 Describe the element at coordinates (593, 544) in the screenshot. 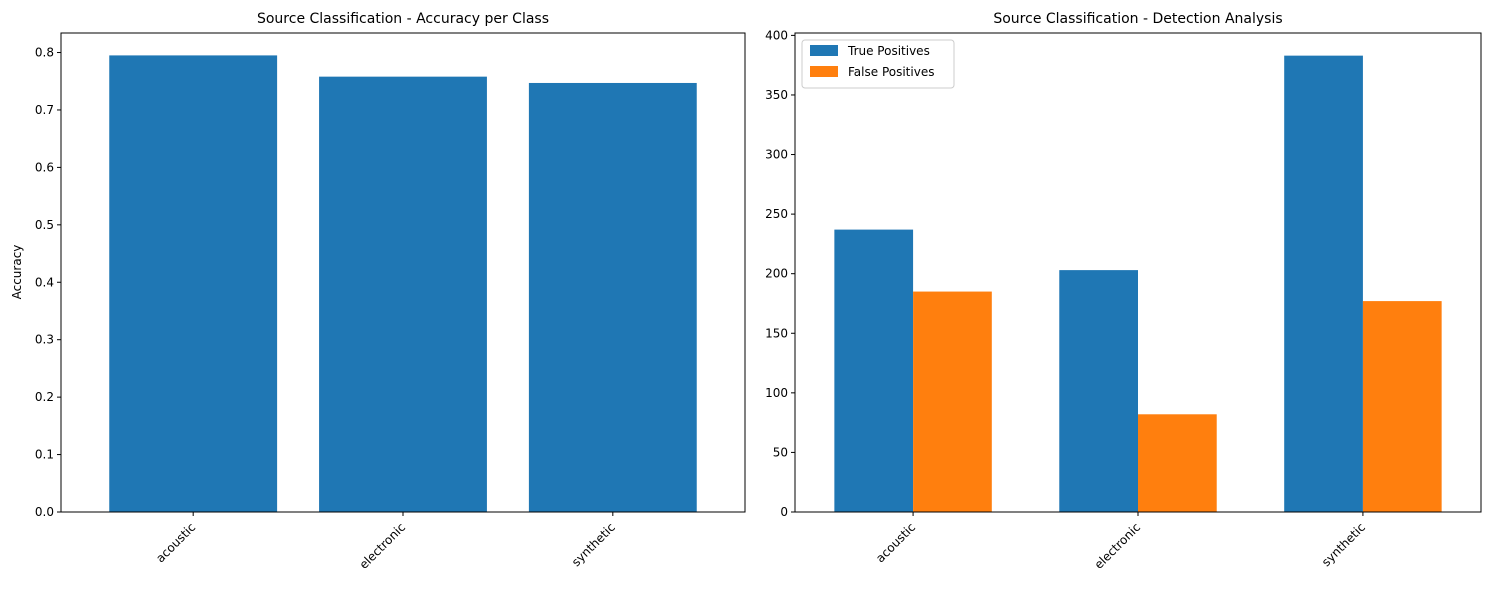

I see `accuracy-x-tick-label-synthetic: synthetic` at that location.